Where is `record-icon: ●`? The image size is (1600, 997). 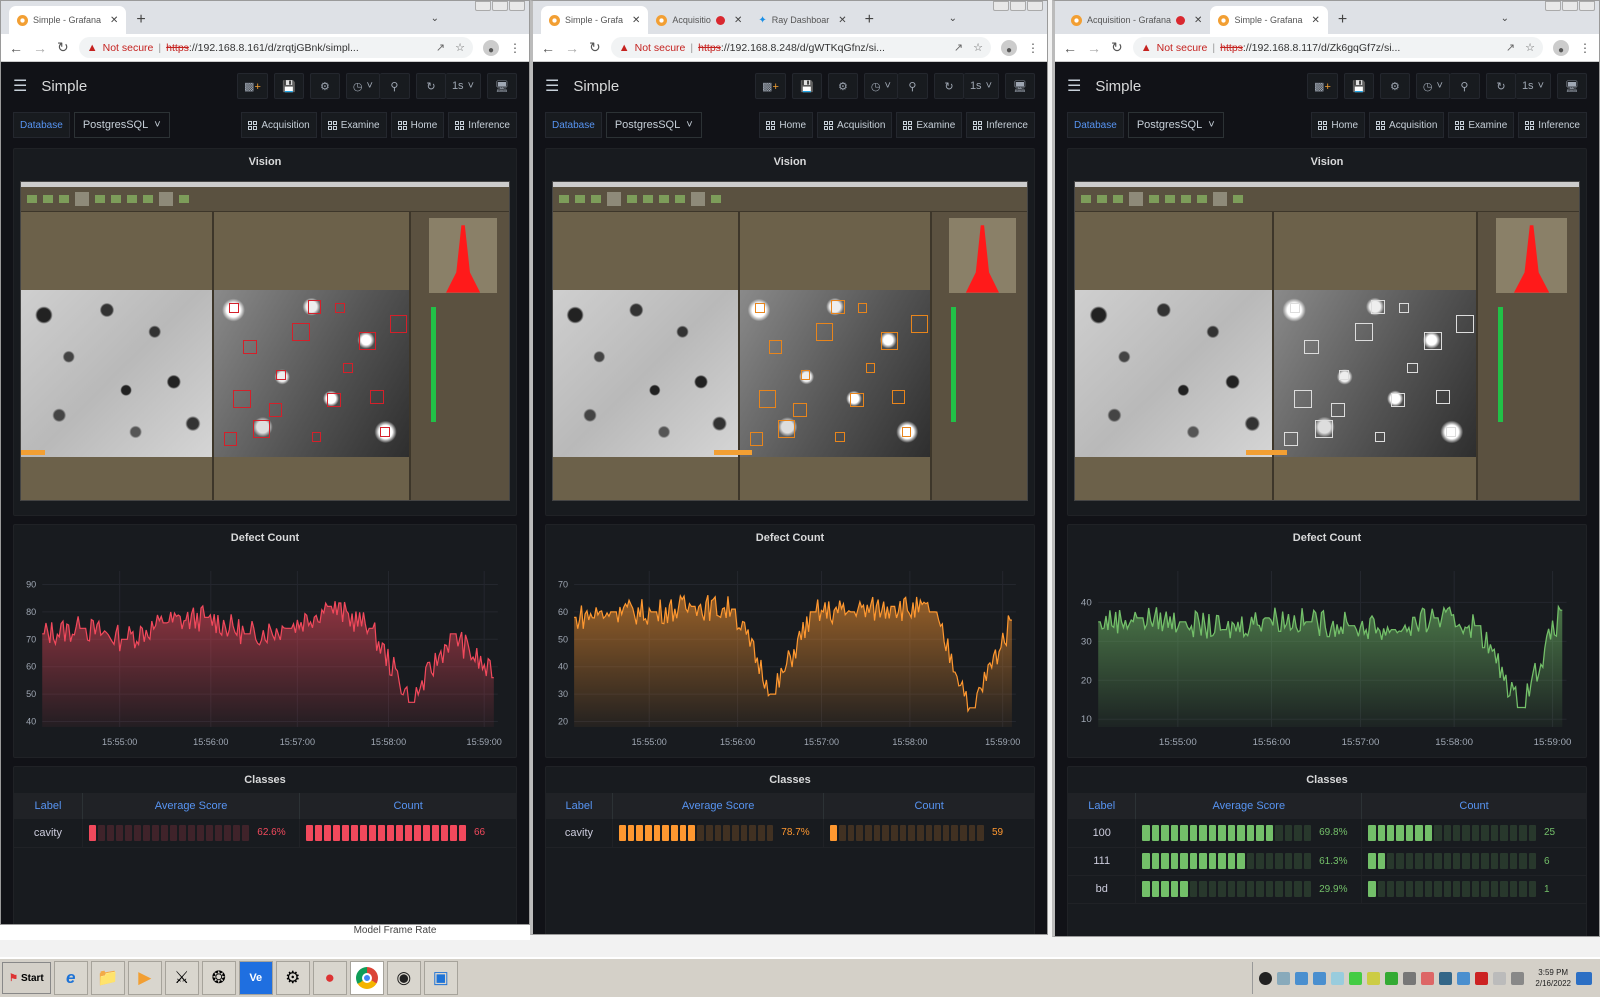 record-icon: ● is located at coordinates (329, 978).